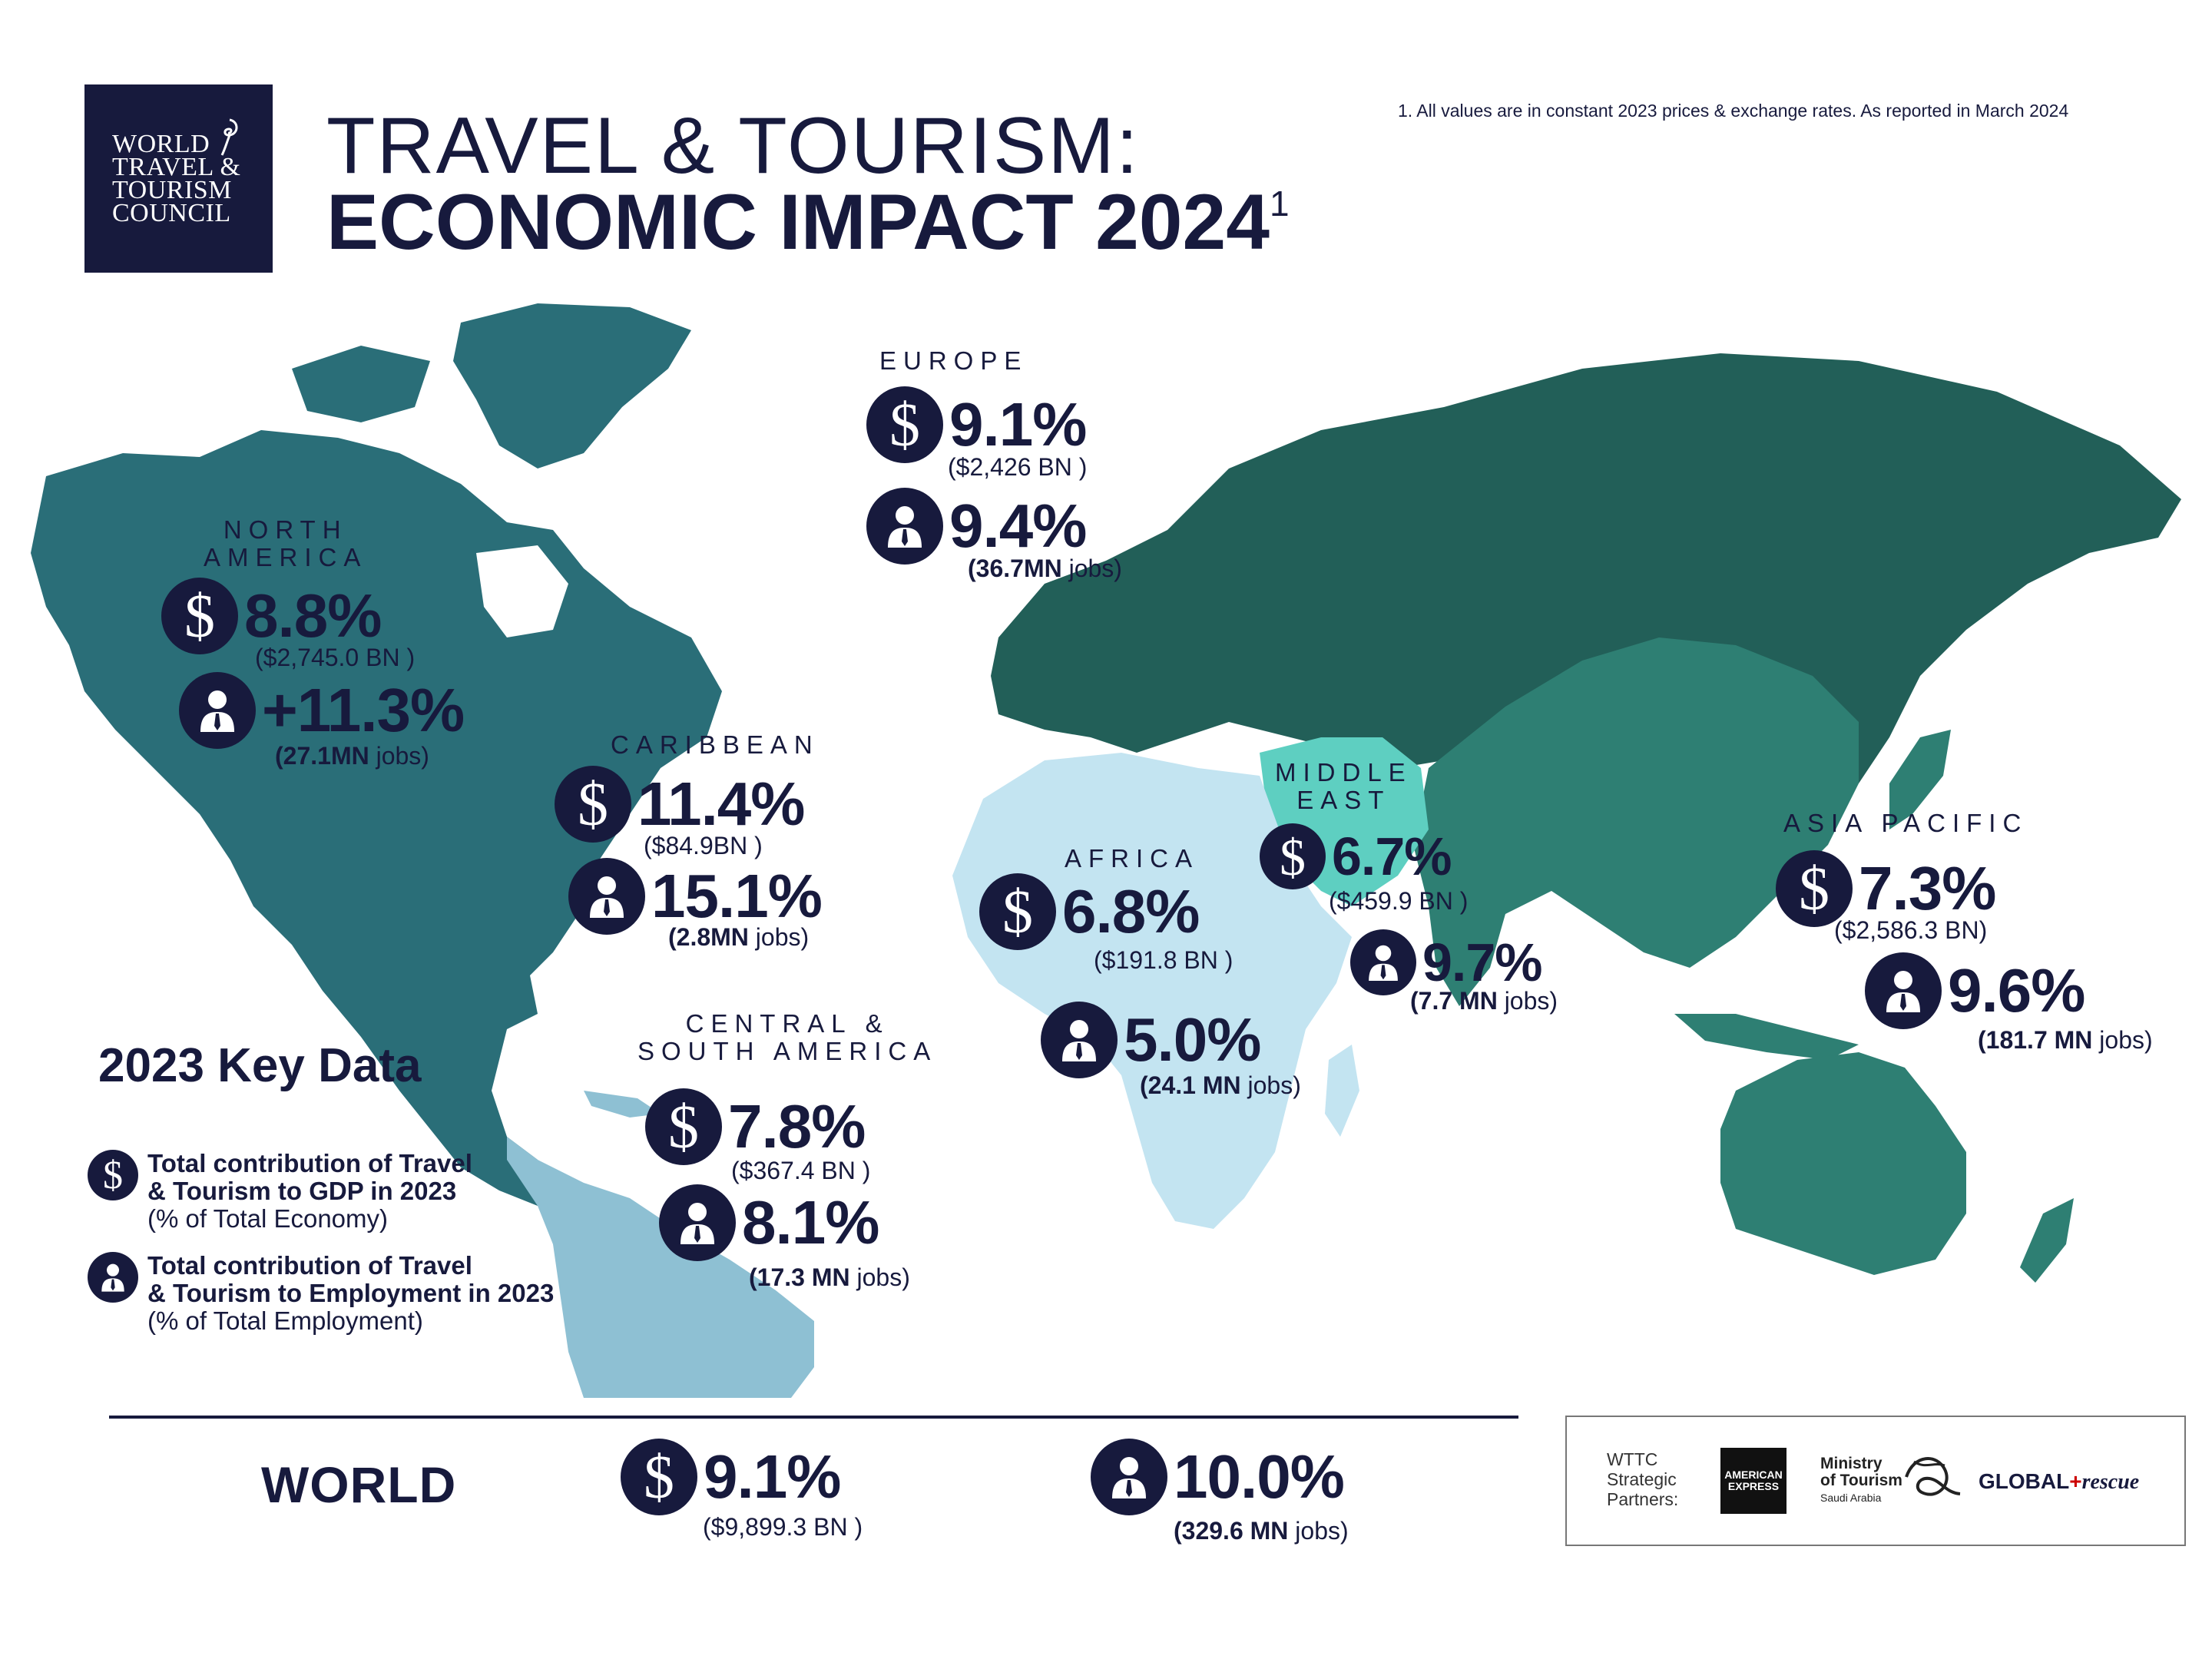  What do you see at coordinates (352, 756) in the screenshot?
I see `north-america-emp-value: (27.1MN jobs)` at bounding box center [352, 756].